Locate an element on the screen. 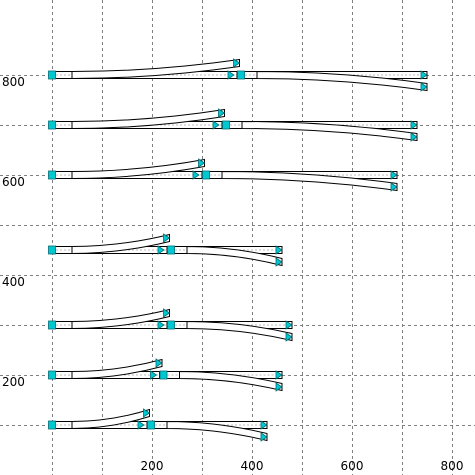 The width and height of the screenshot is (475, 475). y-tick-label: 800 is located at coordinates (13, 82).